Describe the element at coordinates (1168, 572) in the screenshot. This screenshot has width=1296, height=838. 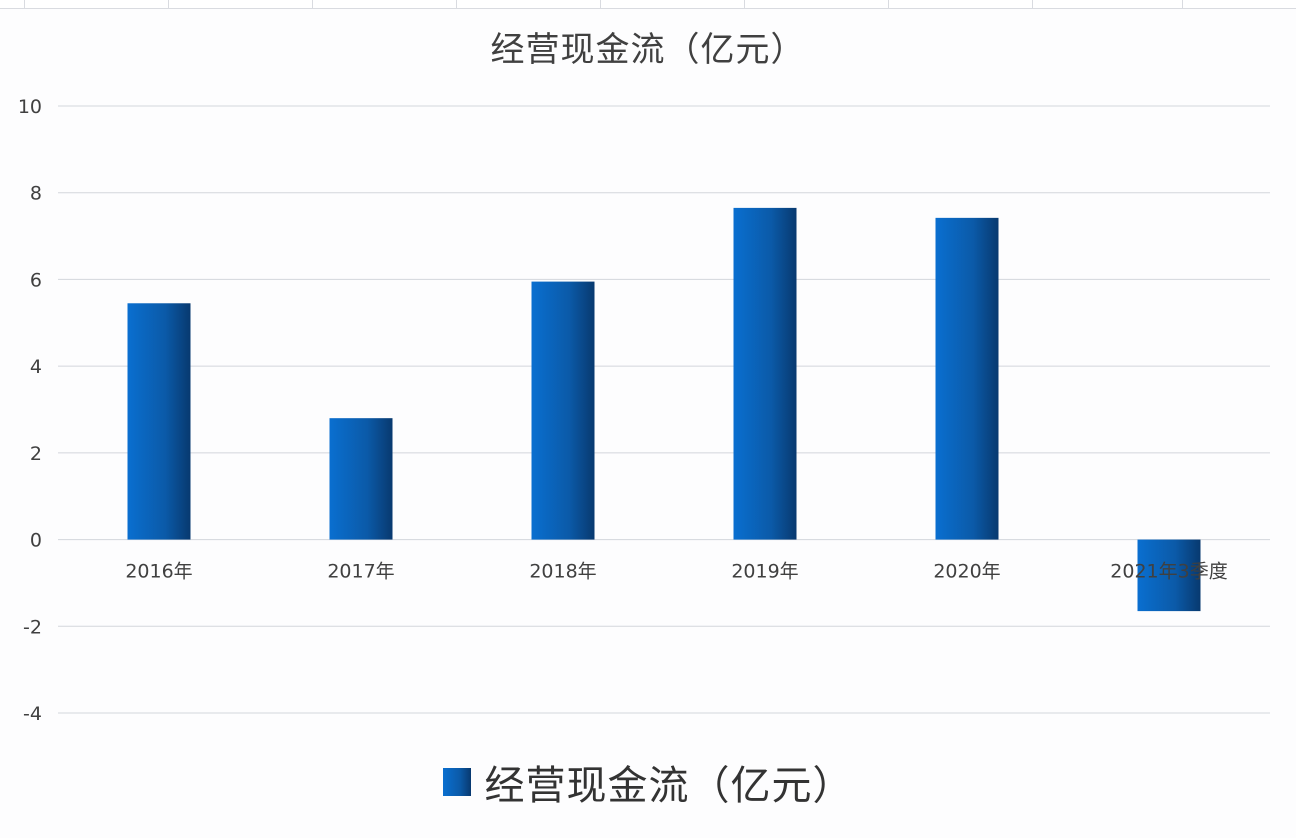
I see `x-tick-label: 2021年3季度` at that location.